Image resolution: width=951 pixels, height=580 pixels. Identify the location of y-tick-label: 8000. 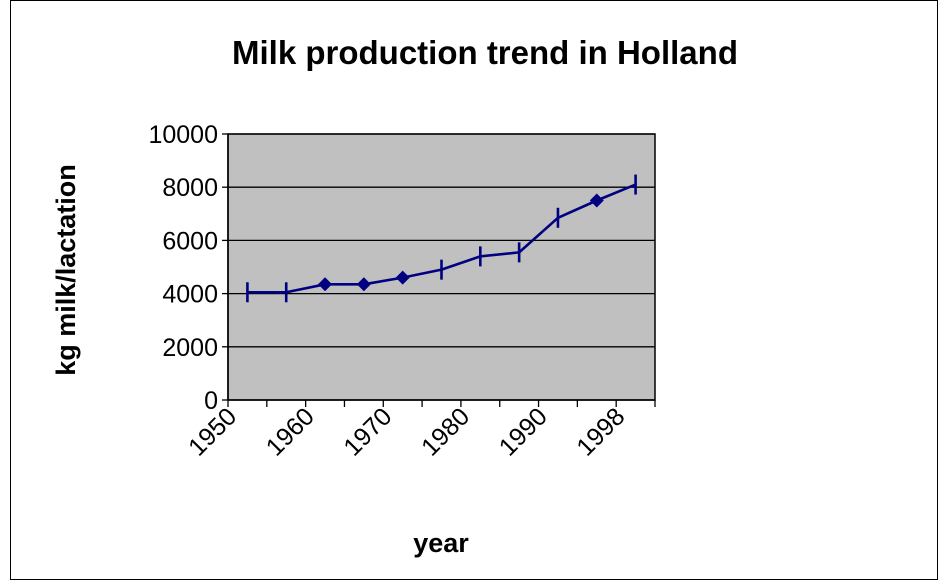
(190, 188).